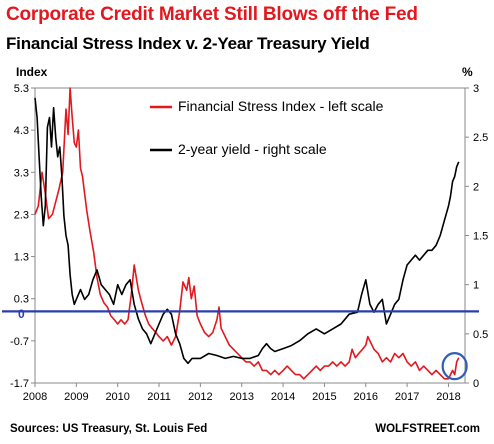 This screenshot has width=494, height=444. I want to click on x-tick-label: 2010, so click(117, 397).